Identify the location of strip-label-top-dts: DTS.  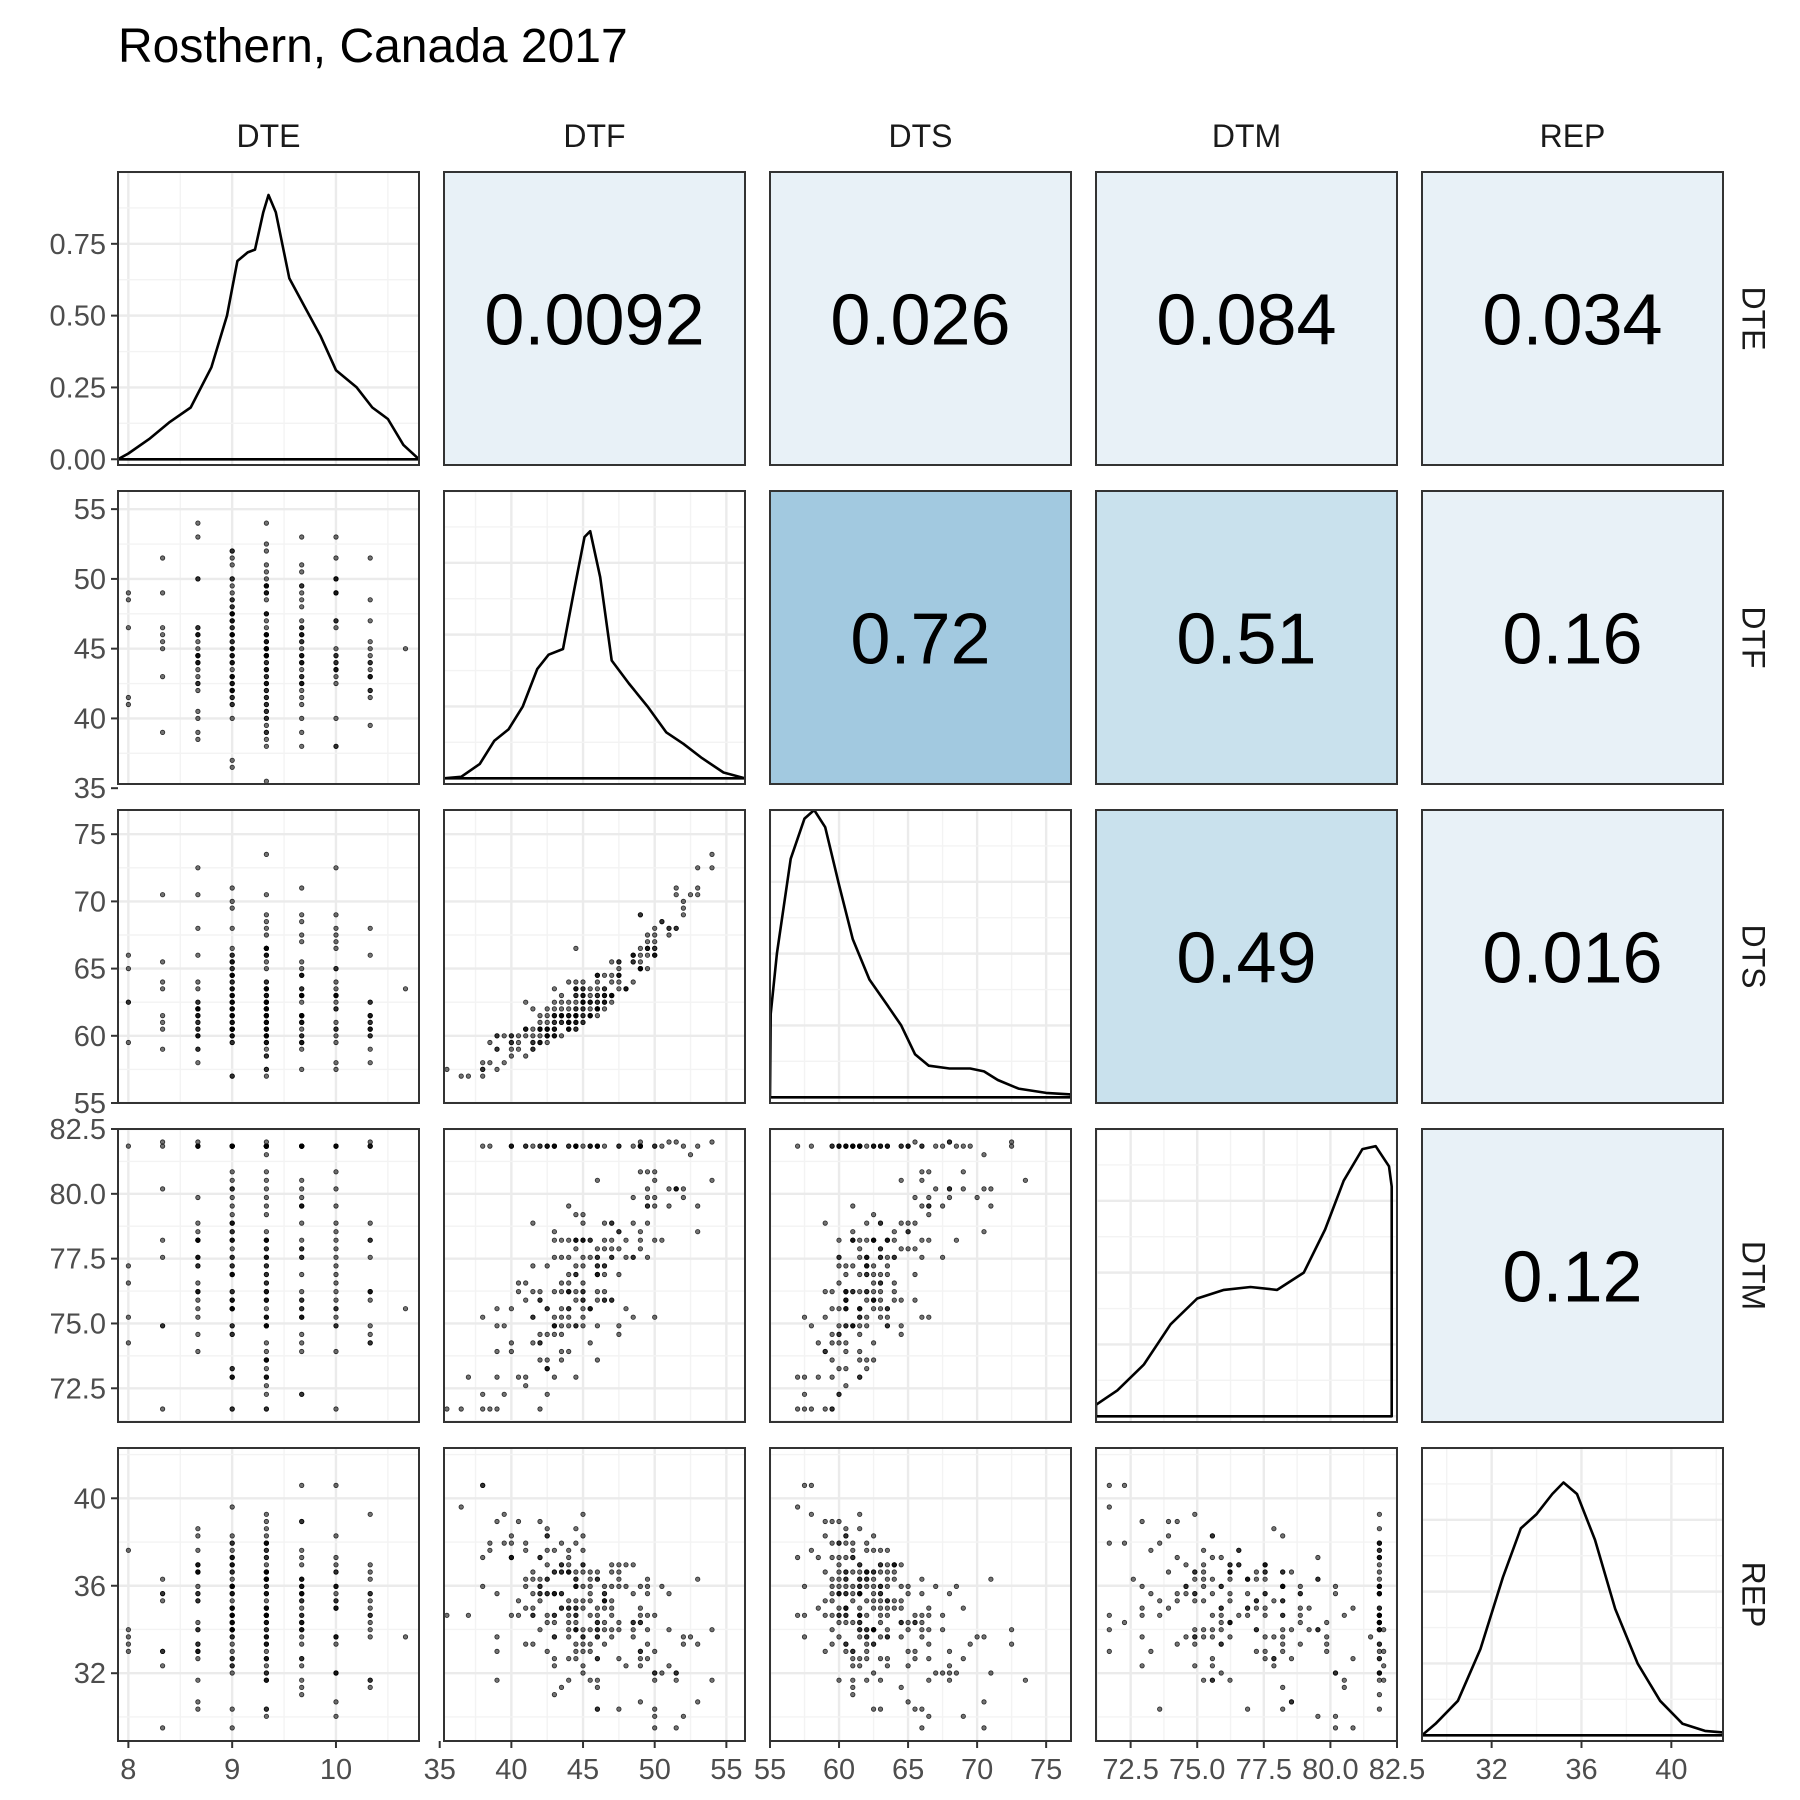
(921, 136).